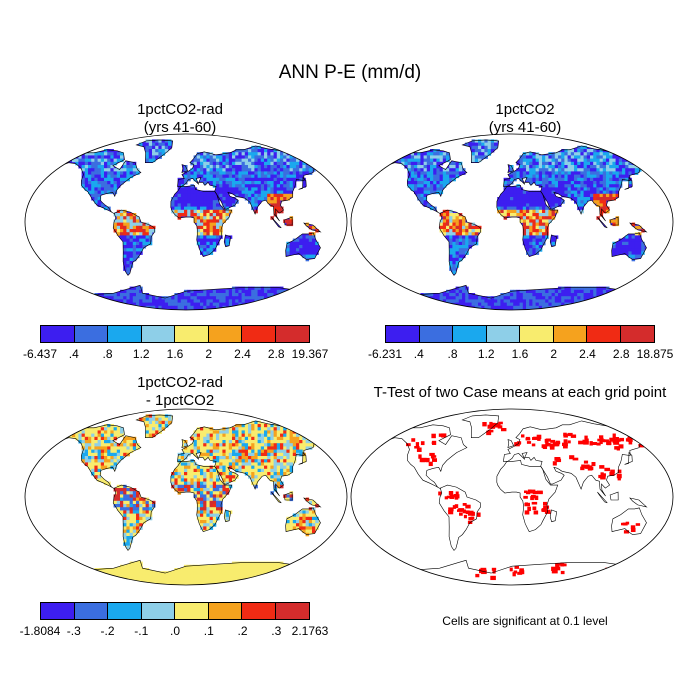 This screenshot has width=700, height=700. I want to click on colorbar-3: -1.8084 -.3 -.2 -.1 .0 .1 .2 .3 2.1763, so click(174, 622).